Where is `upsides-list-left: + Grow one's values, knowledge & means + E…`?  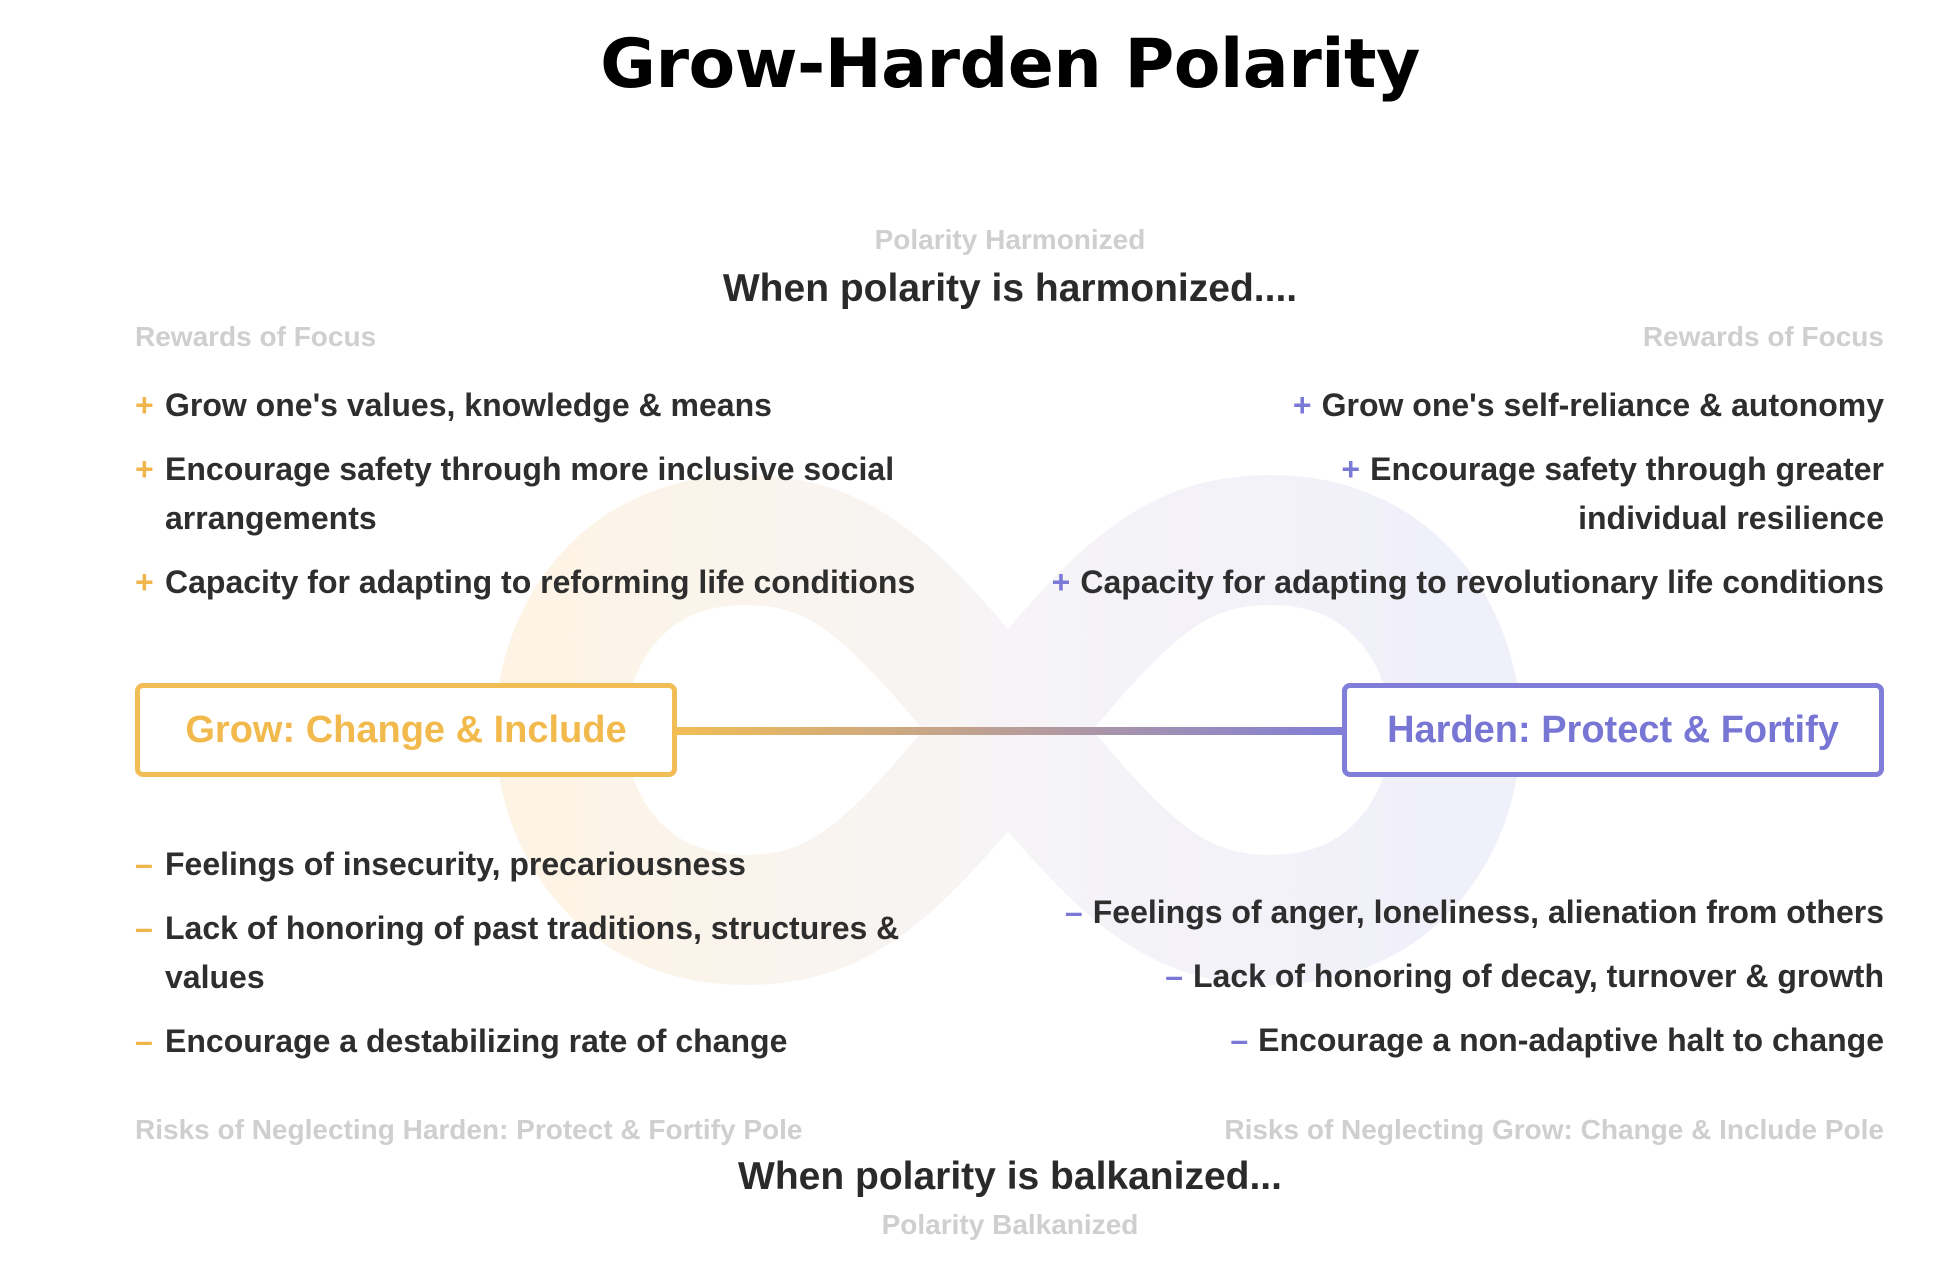
upsides-list-left: + Grow one's values, knowledge & means + E… is located at coordinates (530, 494).